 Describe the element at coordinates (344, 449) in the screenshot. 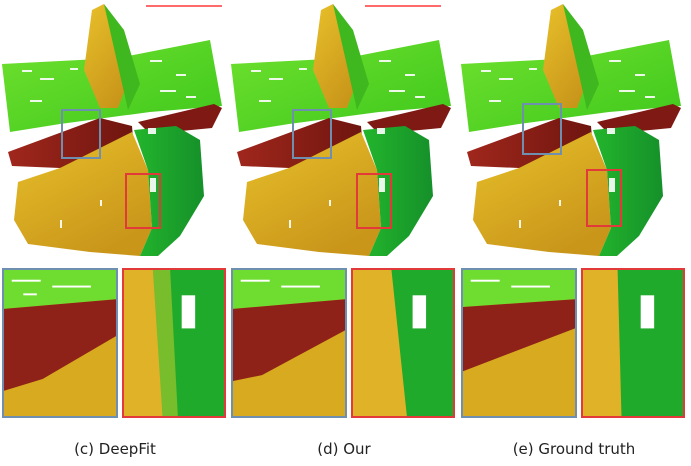

I see `caption: (d) Our` at that location.